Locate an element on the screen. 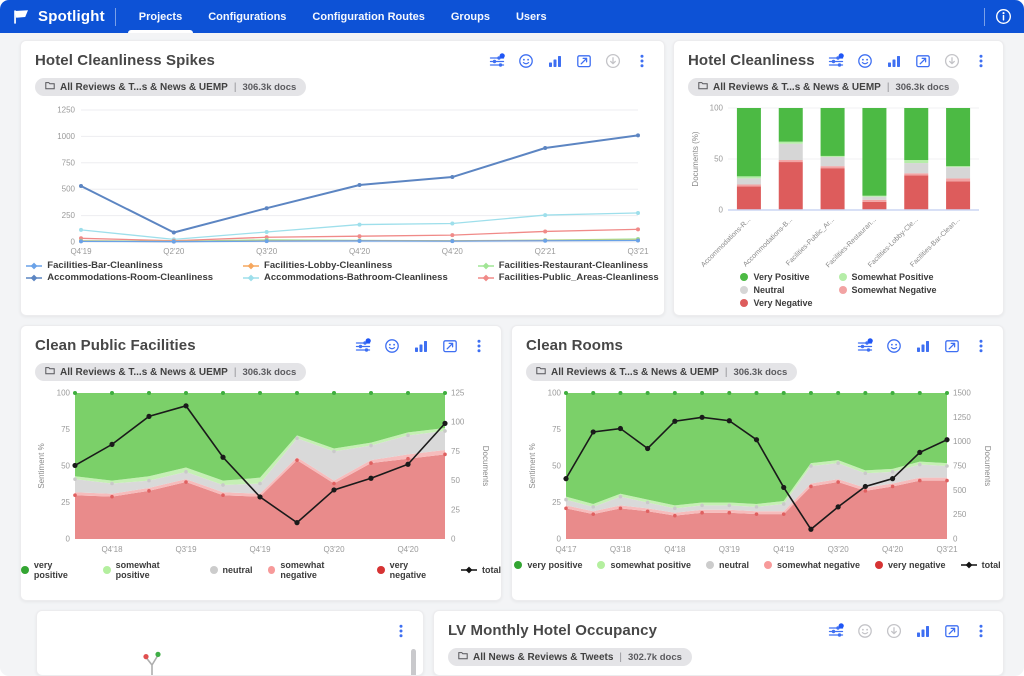  legend-item-facilities-lobby-cleanliness: Facilities-Lobby-Cleanliness is located at coordinates (345, 265).